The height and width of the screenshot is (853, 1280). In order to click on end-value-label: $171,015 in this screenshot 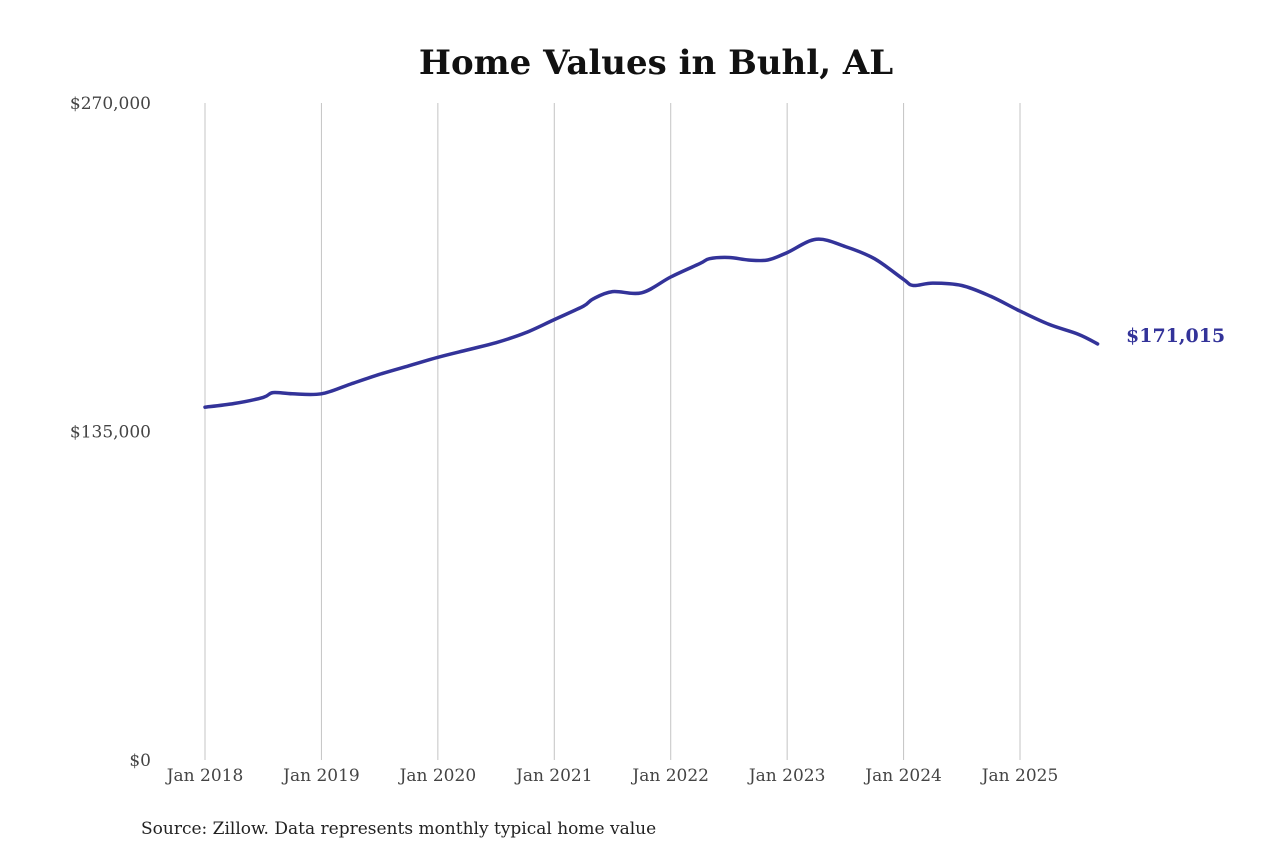, I will do `click(1175, 336)`.